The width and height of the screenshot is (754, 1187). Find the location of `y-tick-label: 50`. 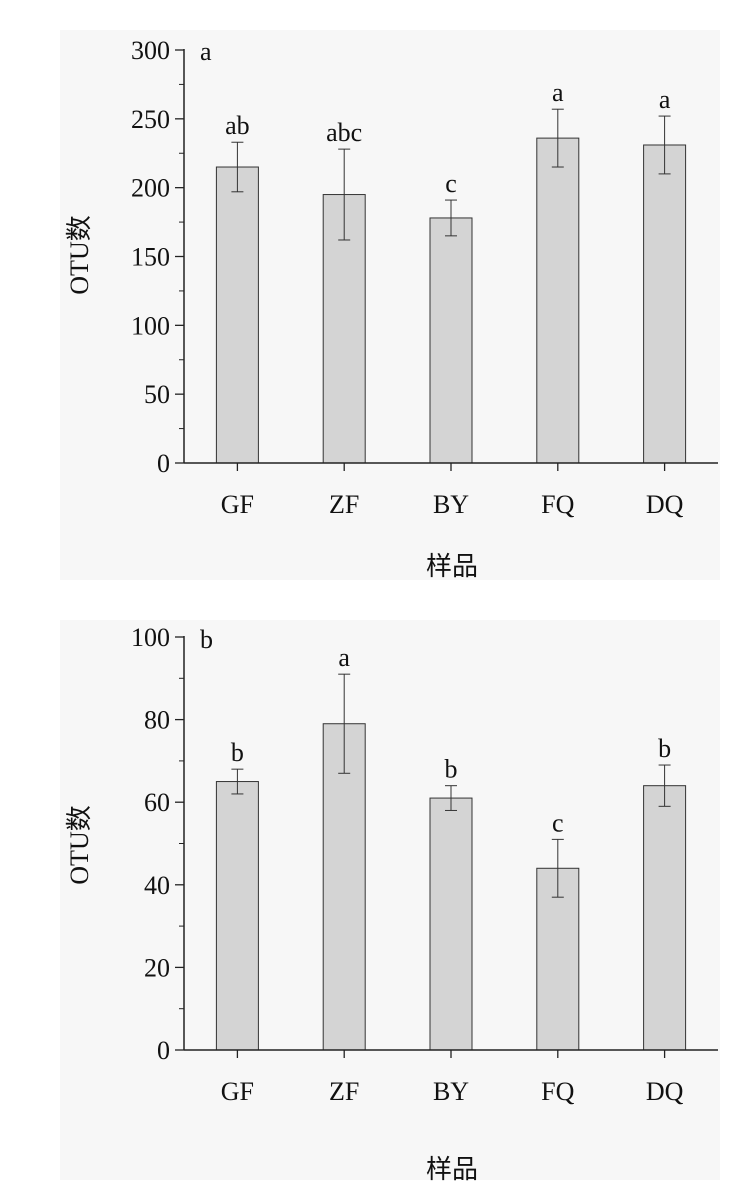

y-tick-label: 50 is located at coordinates (157, 394).